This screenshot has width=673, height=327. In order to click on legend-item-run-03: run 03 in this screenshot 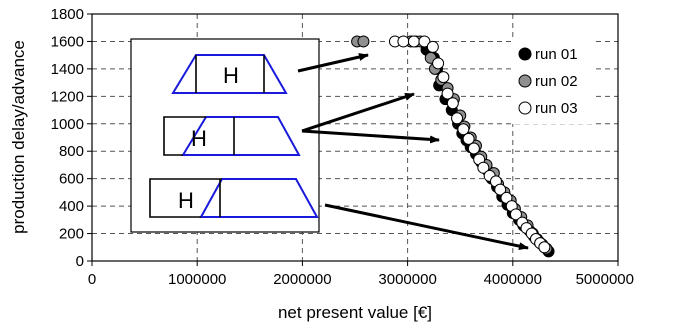, I will do `click(548, 108)`.